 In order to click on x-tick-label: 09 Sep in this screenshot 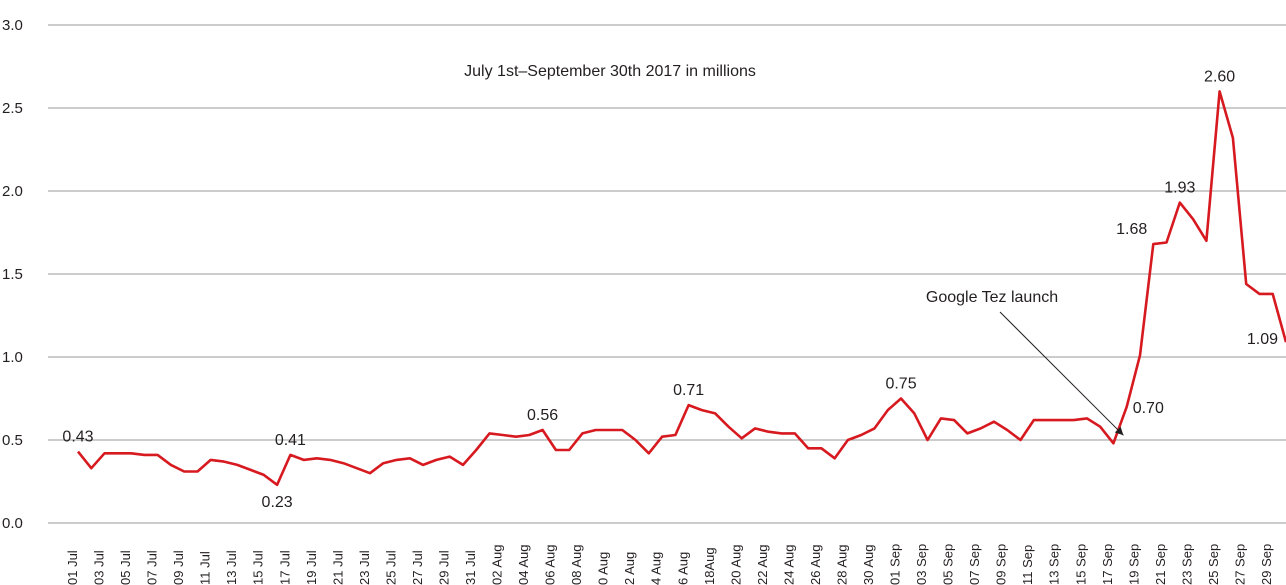, I will do `click(1001, 564)`.